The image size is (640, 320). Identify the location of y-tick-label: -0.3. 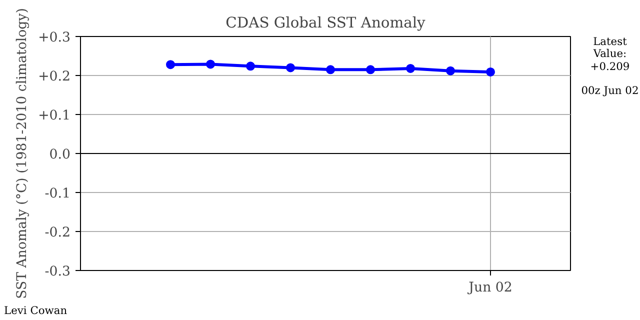
(57, 272).